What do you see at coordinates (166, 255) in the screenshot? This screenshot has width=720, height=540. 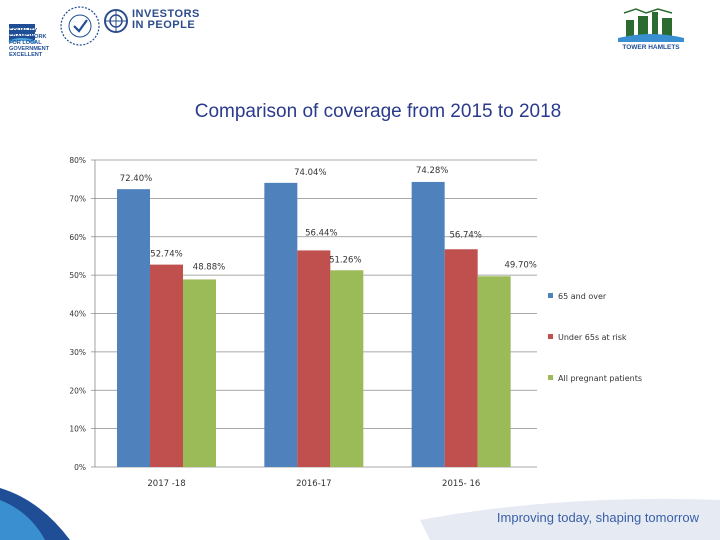 I see `data-label: 52.74%` at bounding box center [166, 255].